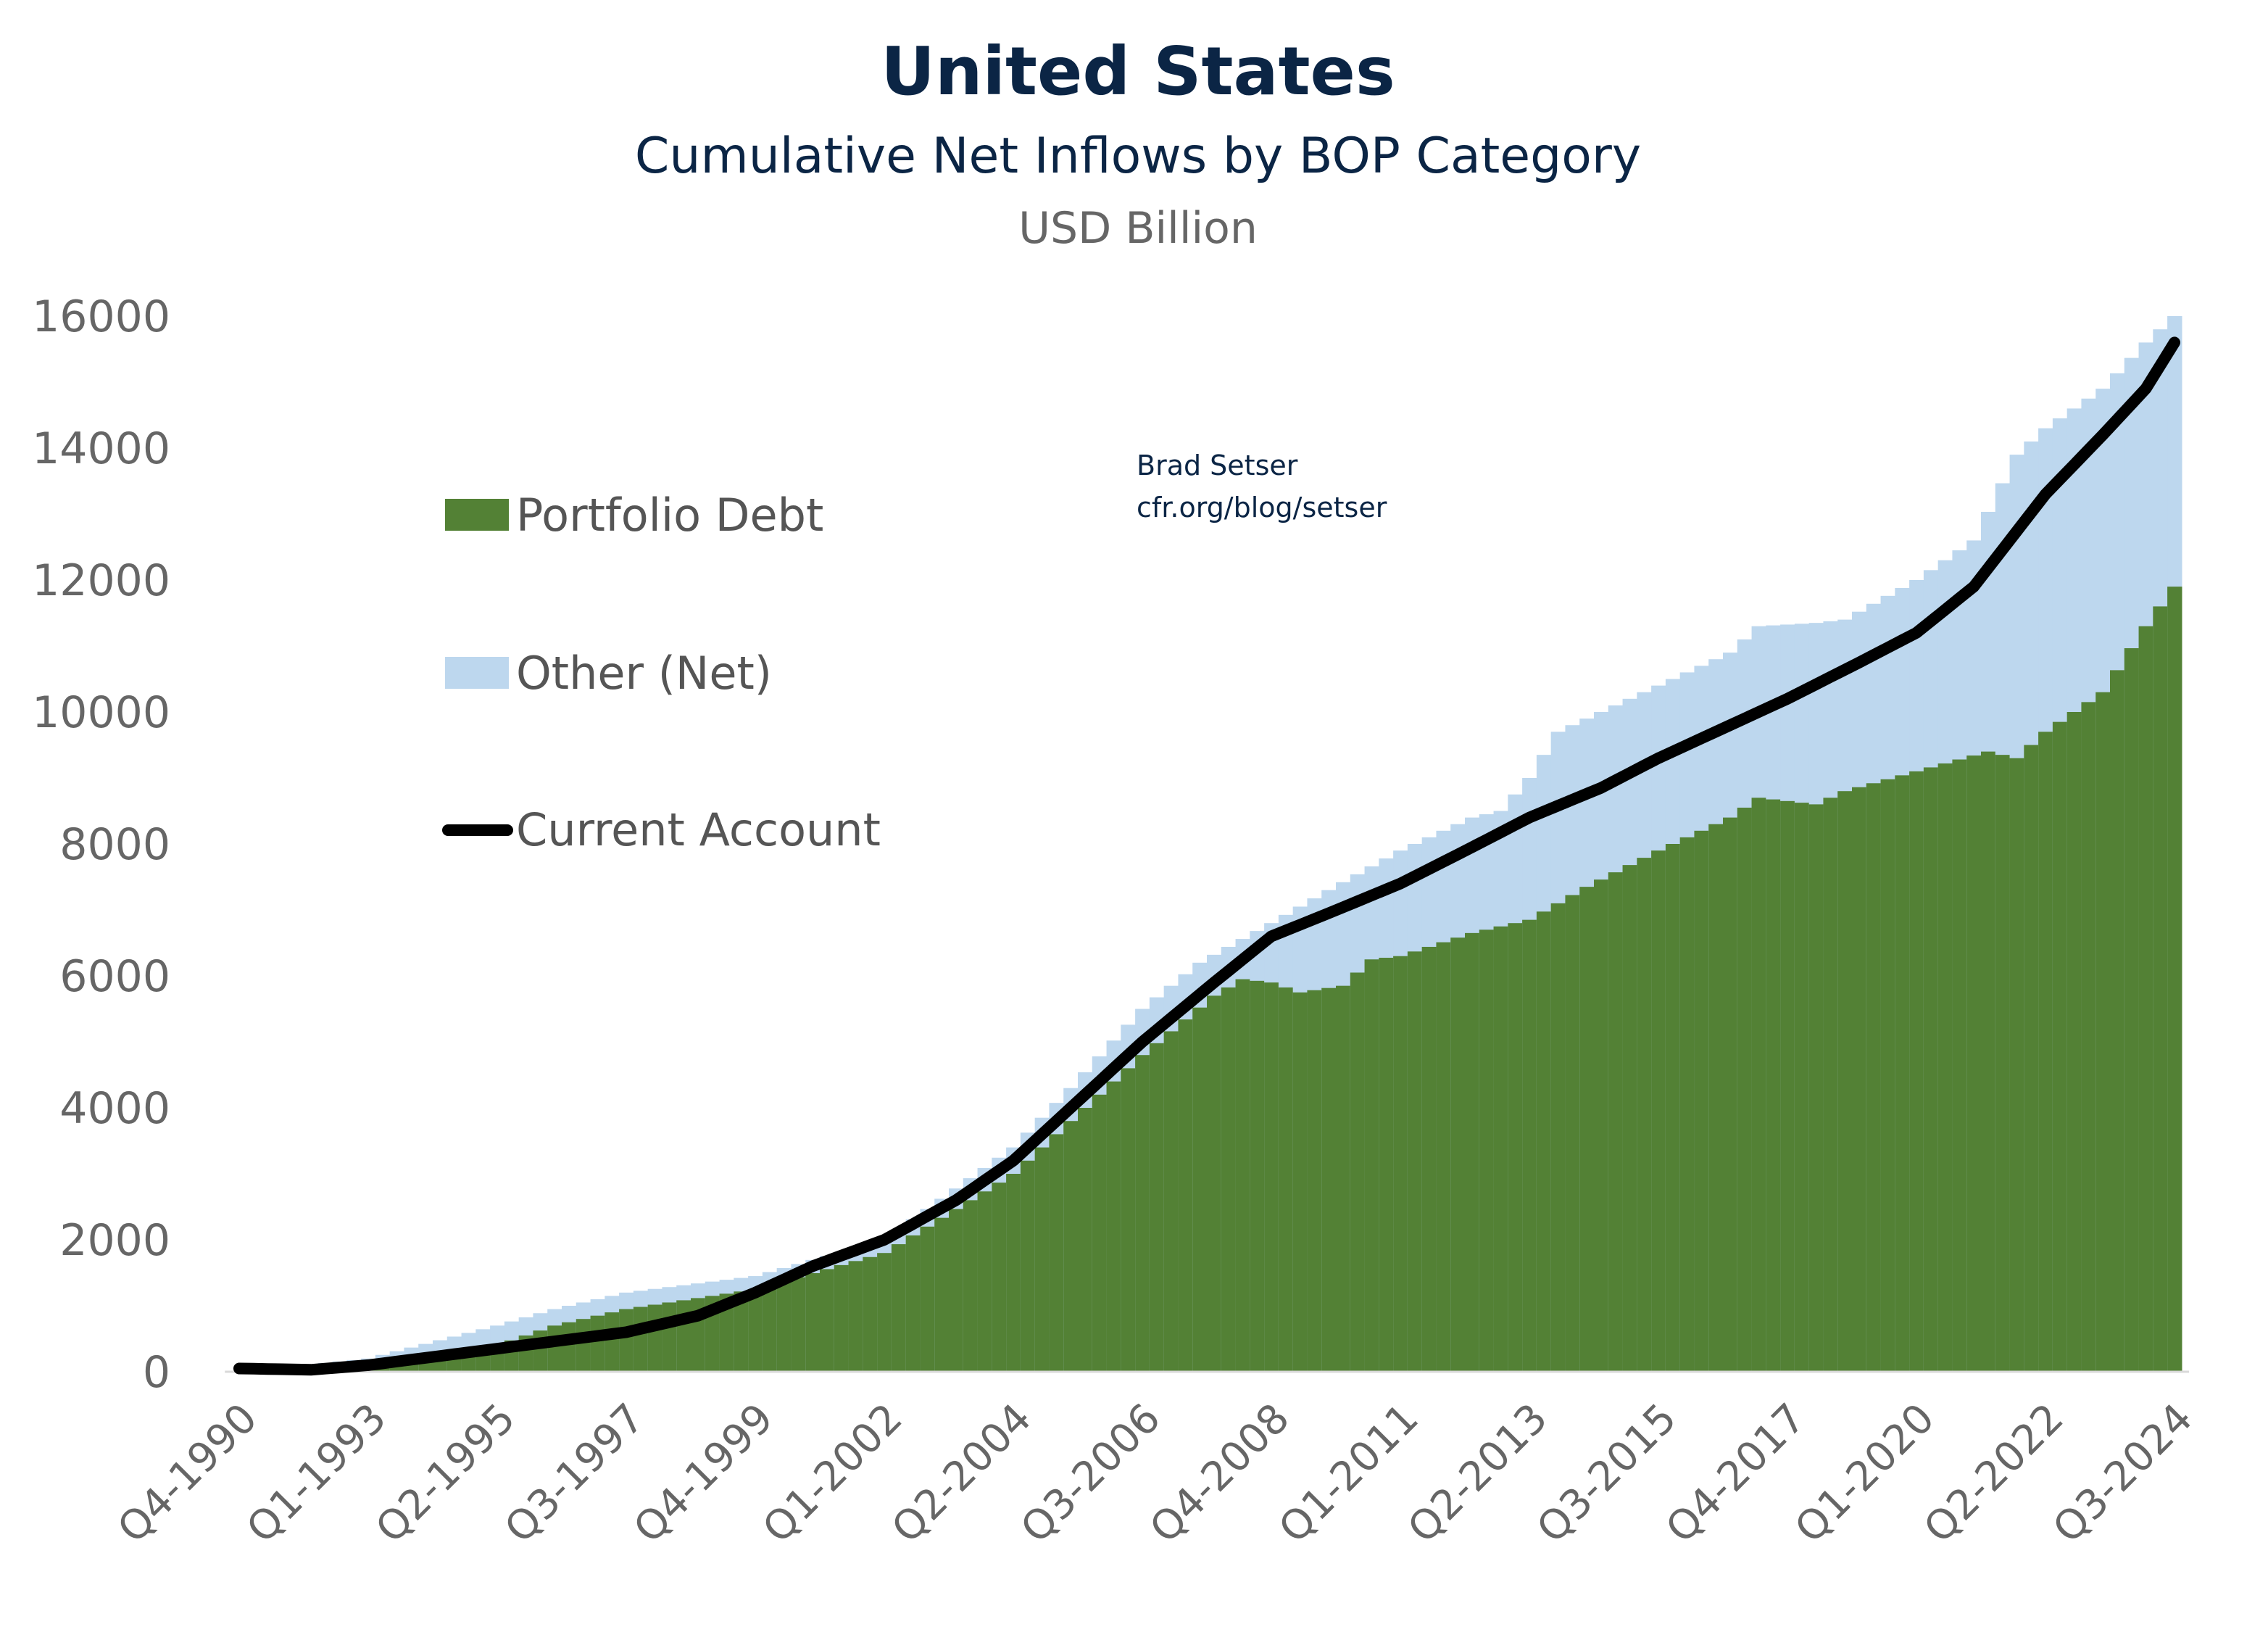 The width and height of the screenshot is (2268, 1648). What do you see at coordinates (1348, 1473) in the screenshot?
I see `x-tick-label: Q1-2011` at bounding box center [1348, 1473].